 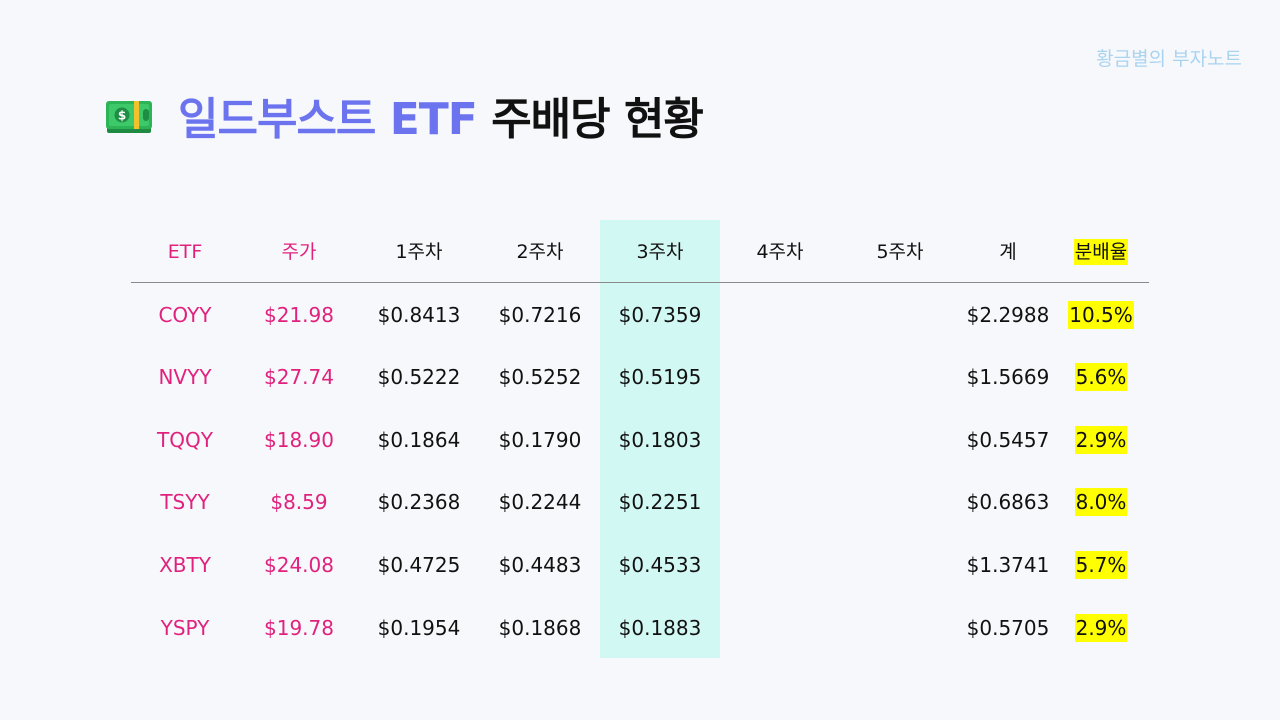 I want to click on cell-price: $19.78, so click(x=299, y=628).